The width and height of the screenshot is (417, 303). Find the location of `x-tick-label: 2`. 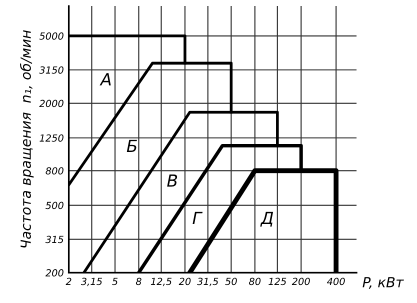

x-tick-label: 2 is located at coordinates (69, 281).